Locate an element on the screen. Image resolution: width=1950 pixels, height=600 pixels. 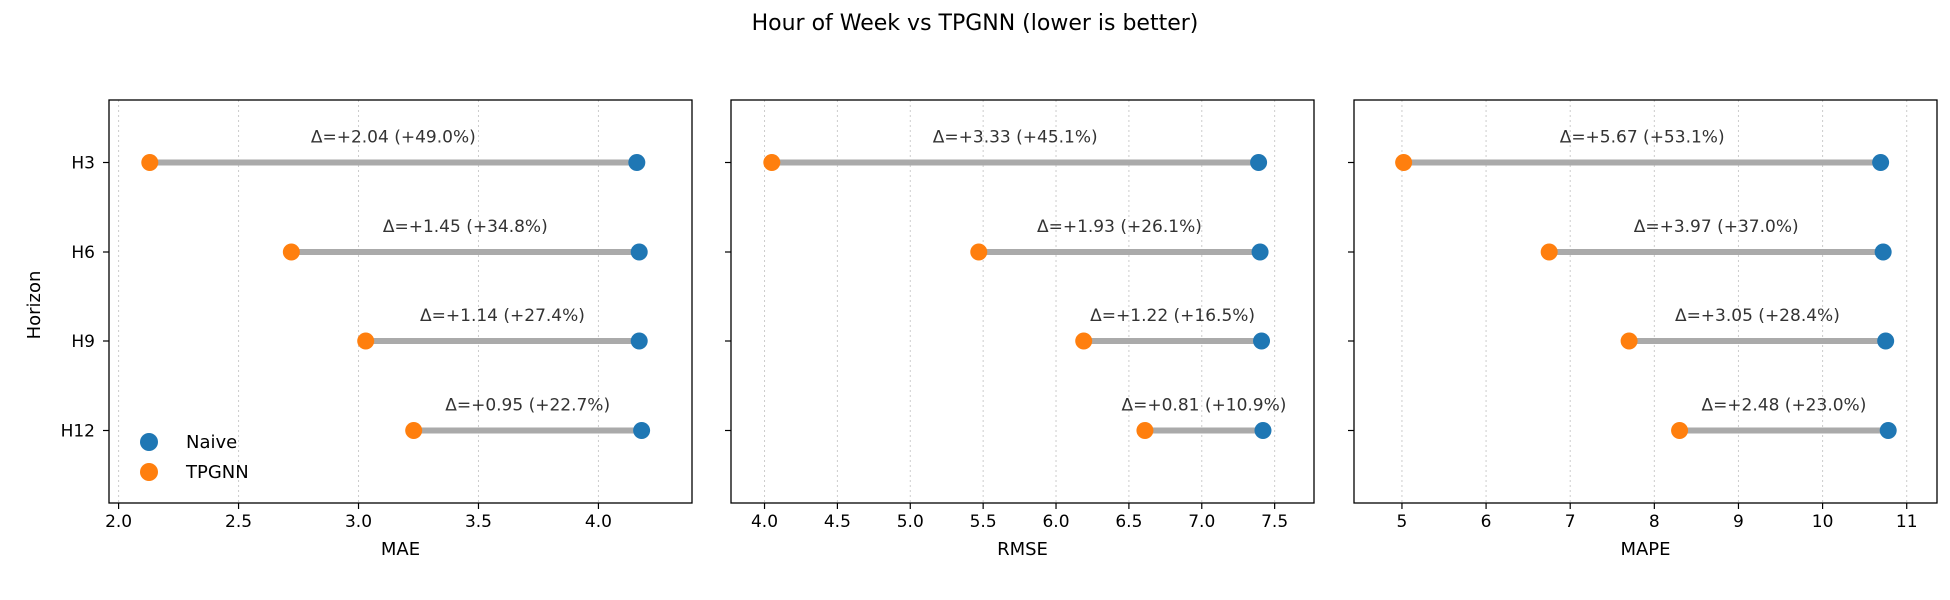
x-tick-label: 6 is located at coordinates (1486, 522).